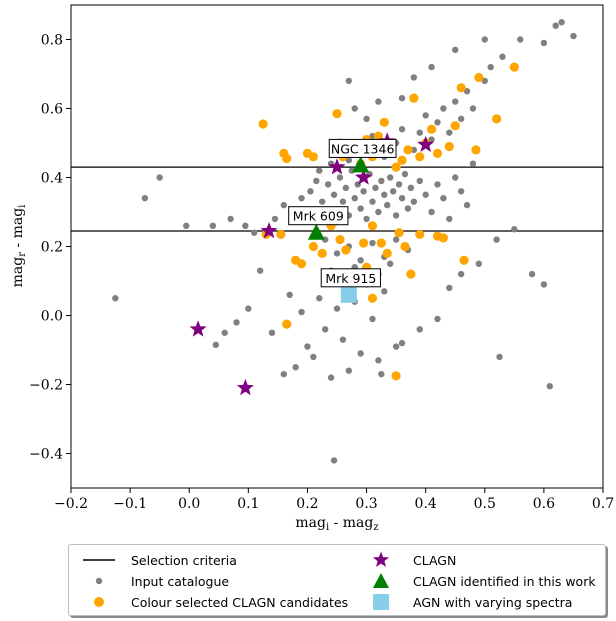  I want to click on line-icon, so click(99, 560).